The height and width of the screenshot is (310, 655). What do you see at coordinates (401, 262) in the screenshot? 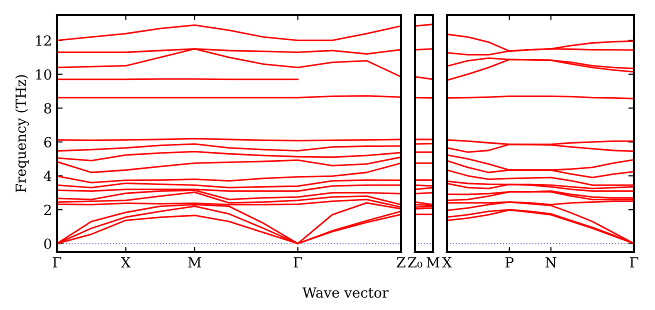
I see `x-tick-label: Z` at bounding box center [401, 262].